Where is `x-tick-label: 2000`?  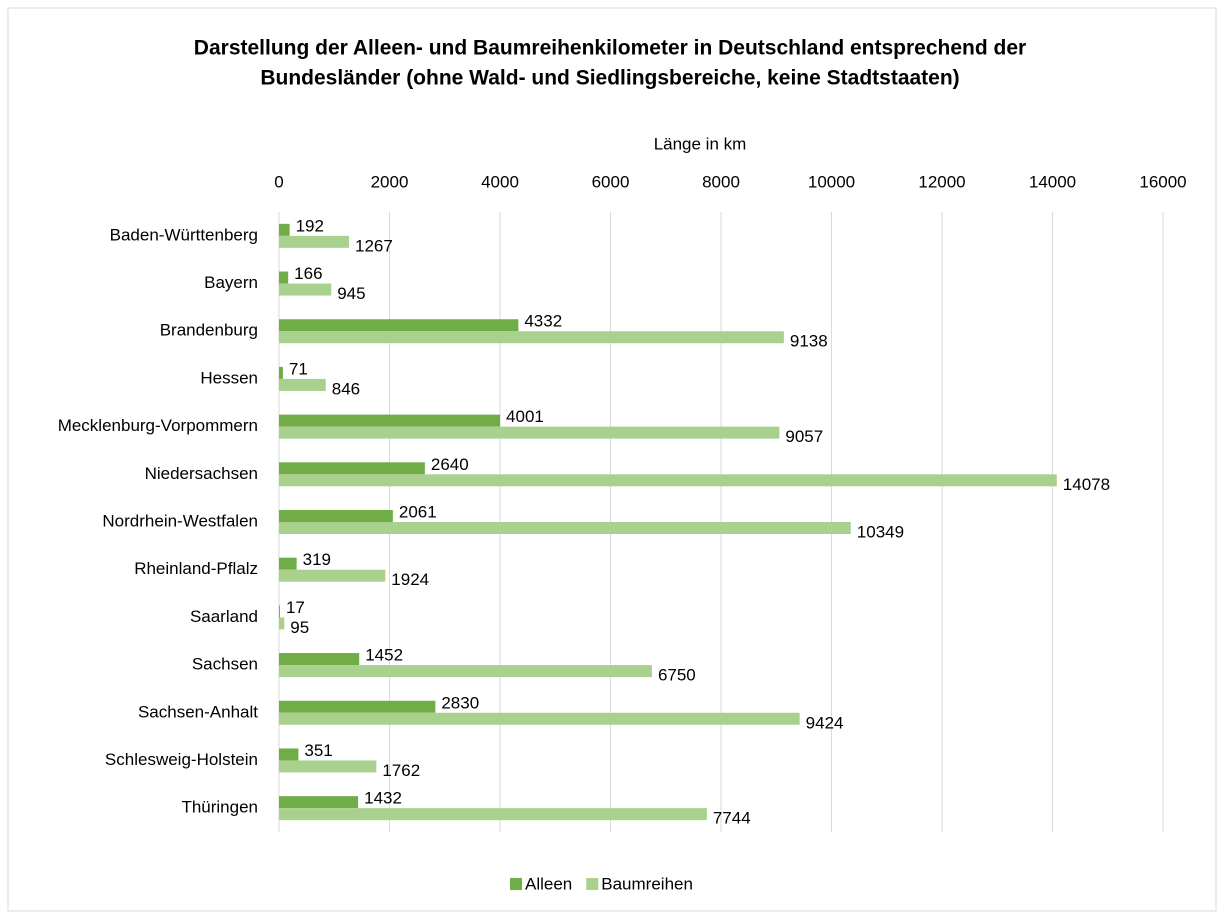
x-tick-label: 2000 is located at coordinates (390, 181).